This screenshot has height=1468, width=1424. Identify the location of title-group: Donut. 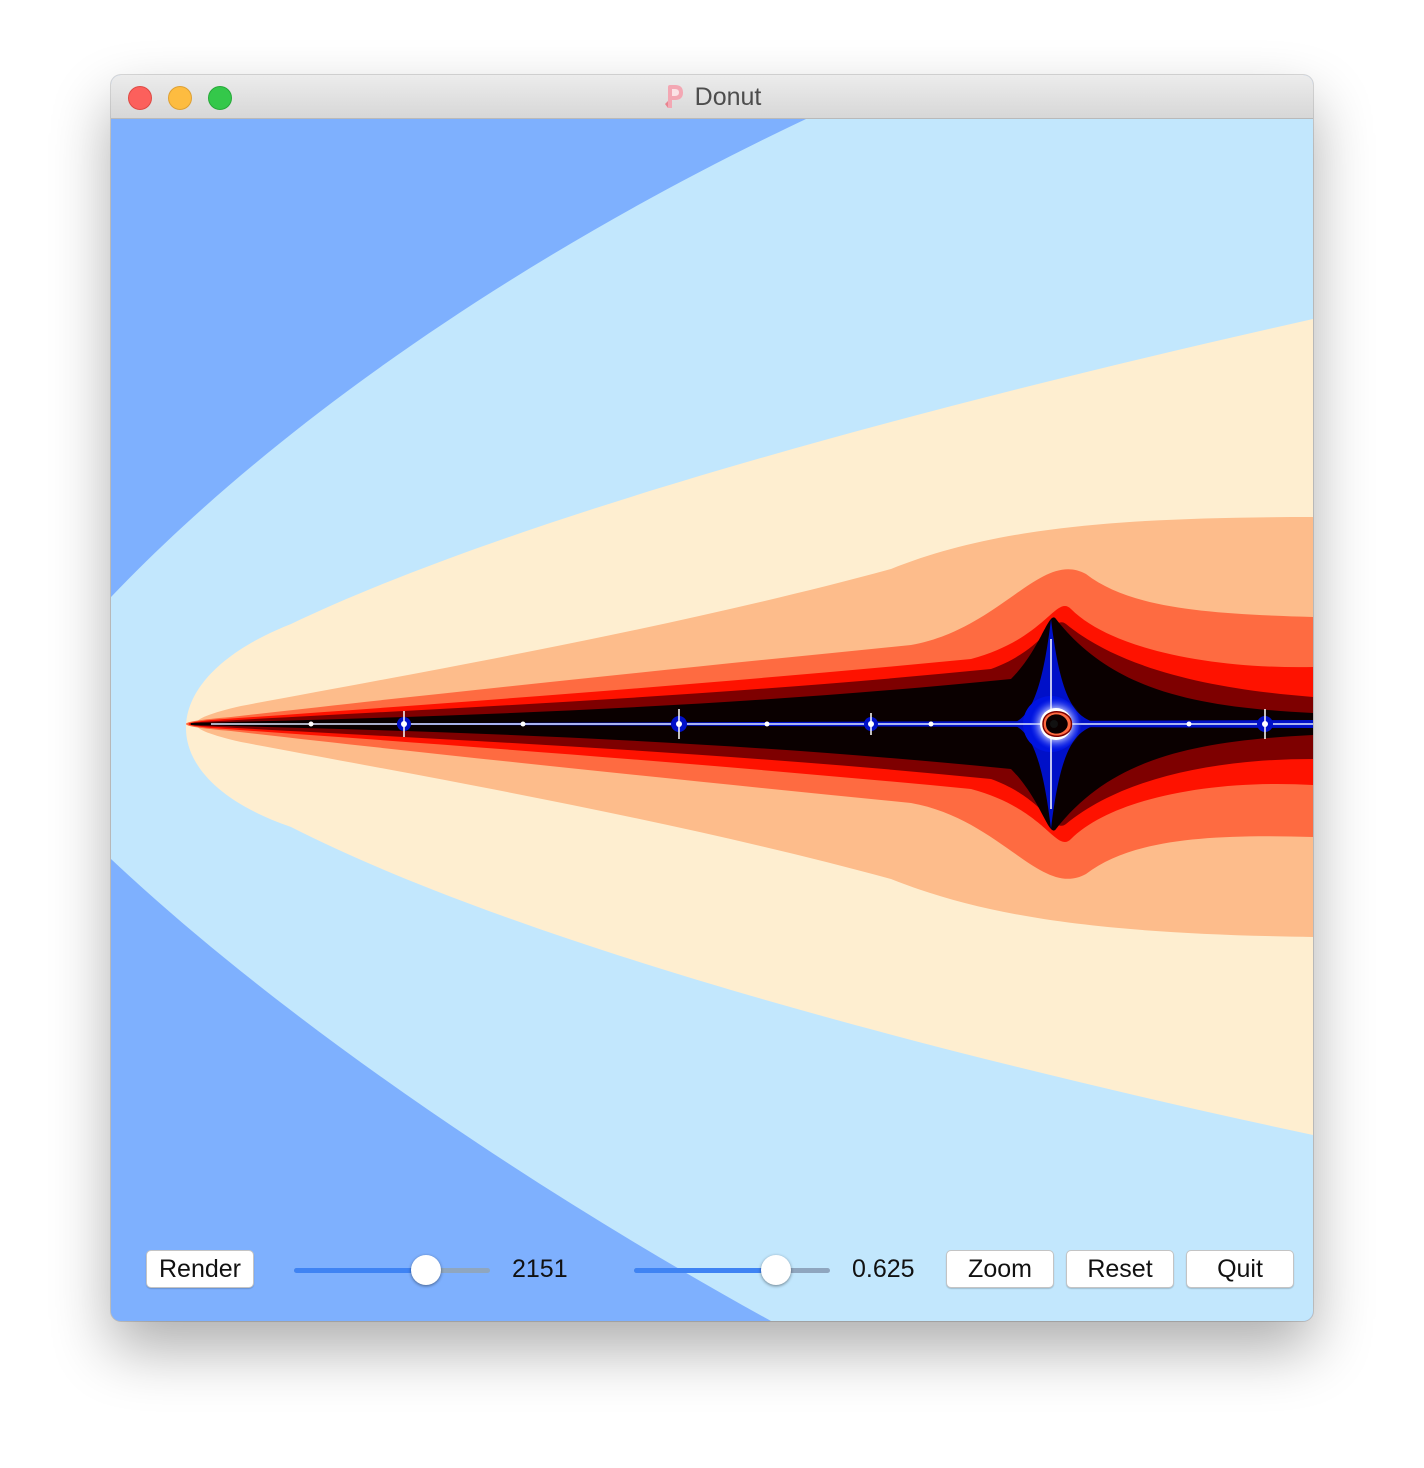
(712, 97).